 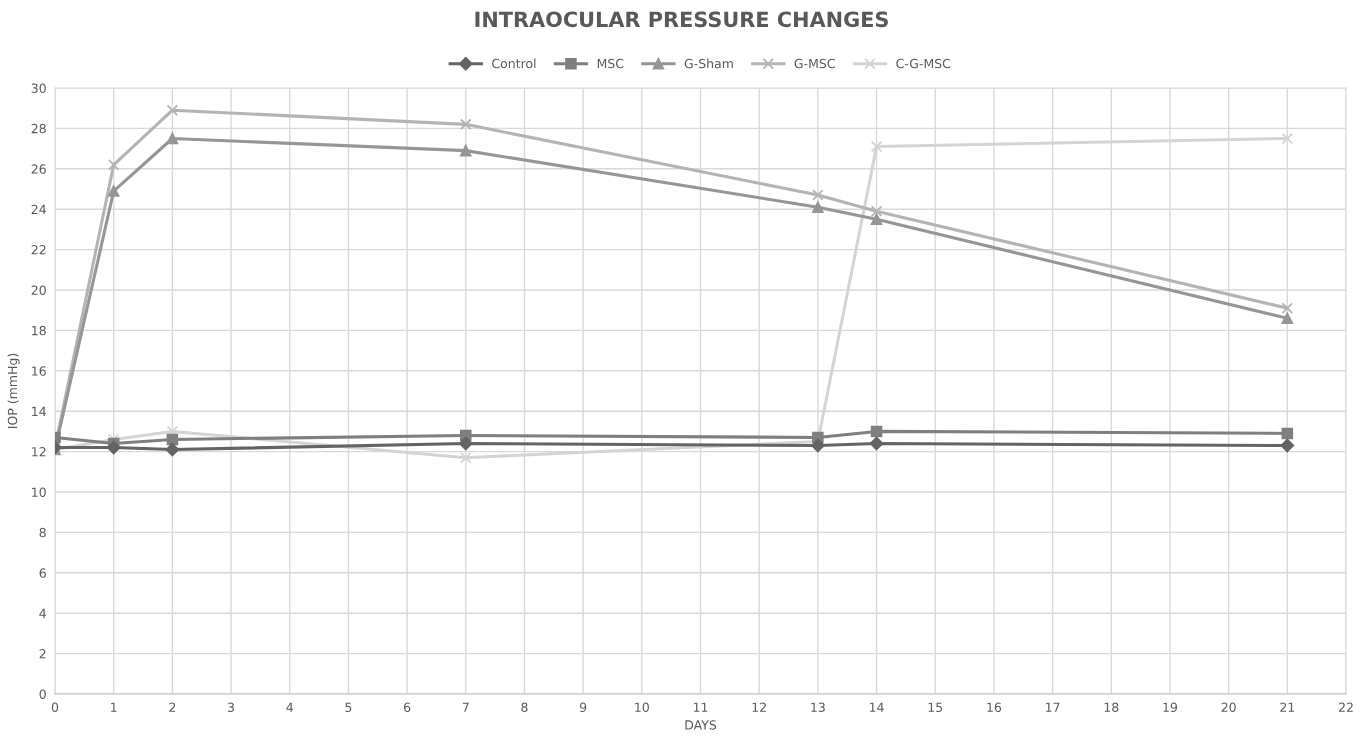 I want to click on y-tick-label: 18, so click(x=39, y=330).